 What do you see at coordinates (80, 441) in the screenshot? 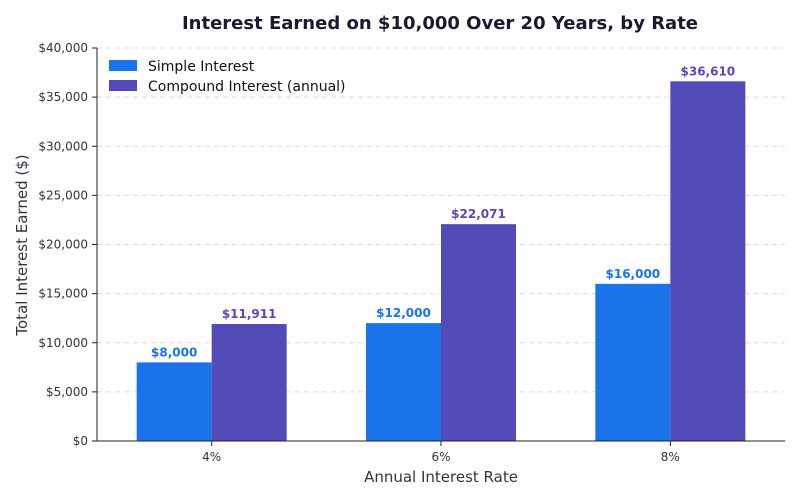
I see `y-tick-label: $0` at bounding box center [80, 441].